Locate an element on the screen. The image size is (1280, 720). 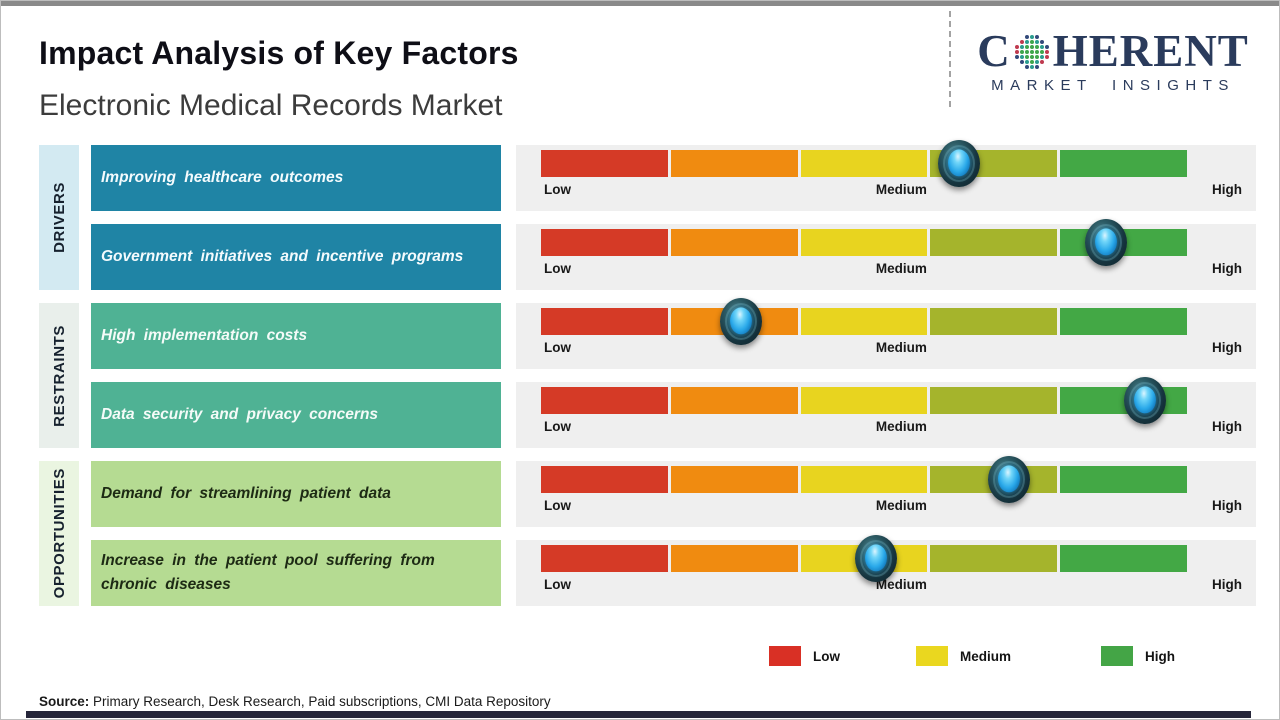
factor-box-opportunities-1: Demand for streamlining patient data is located at coordinates (296, 494).